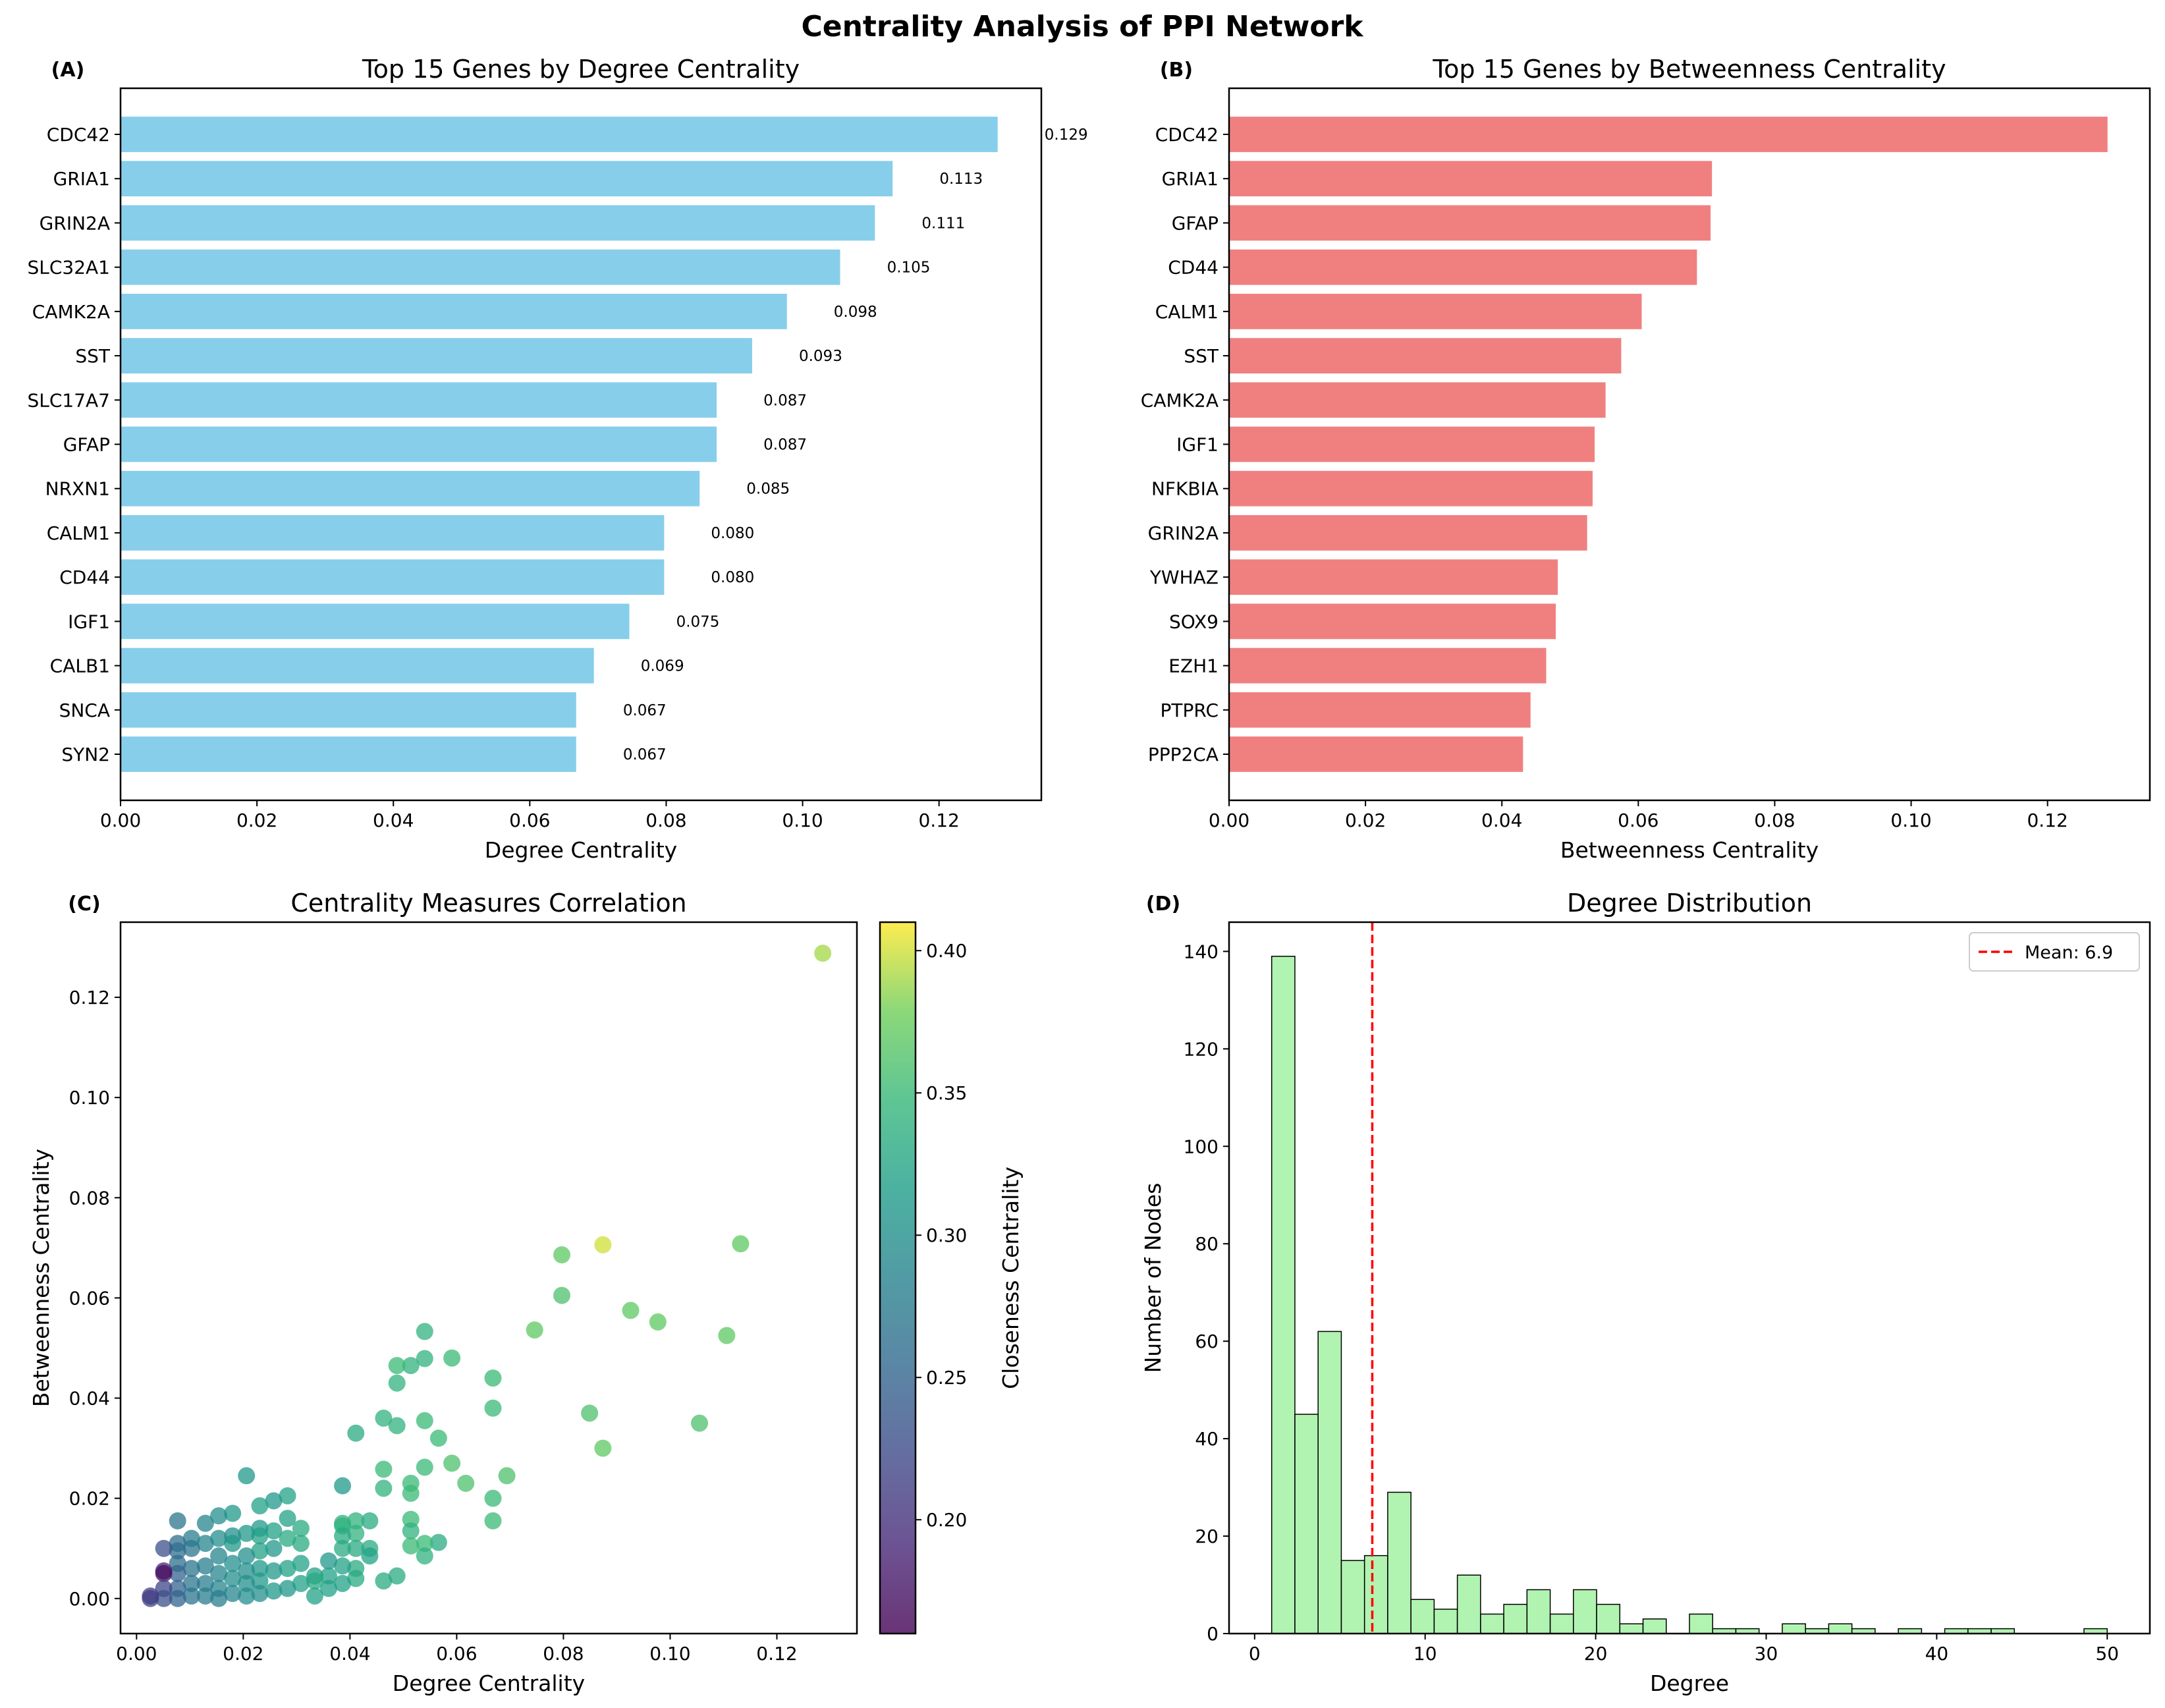 The image size is (2165, 1708). I want to click on category-label: CDC42, so click(79, 135).